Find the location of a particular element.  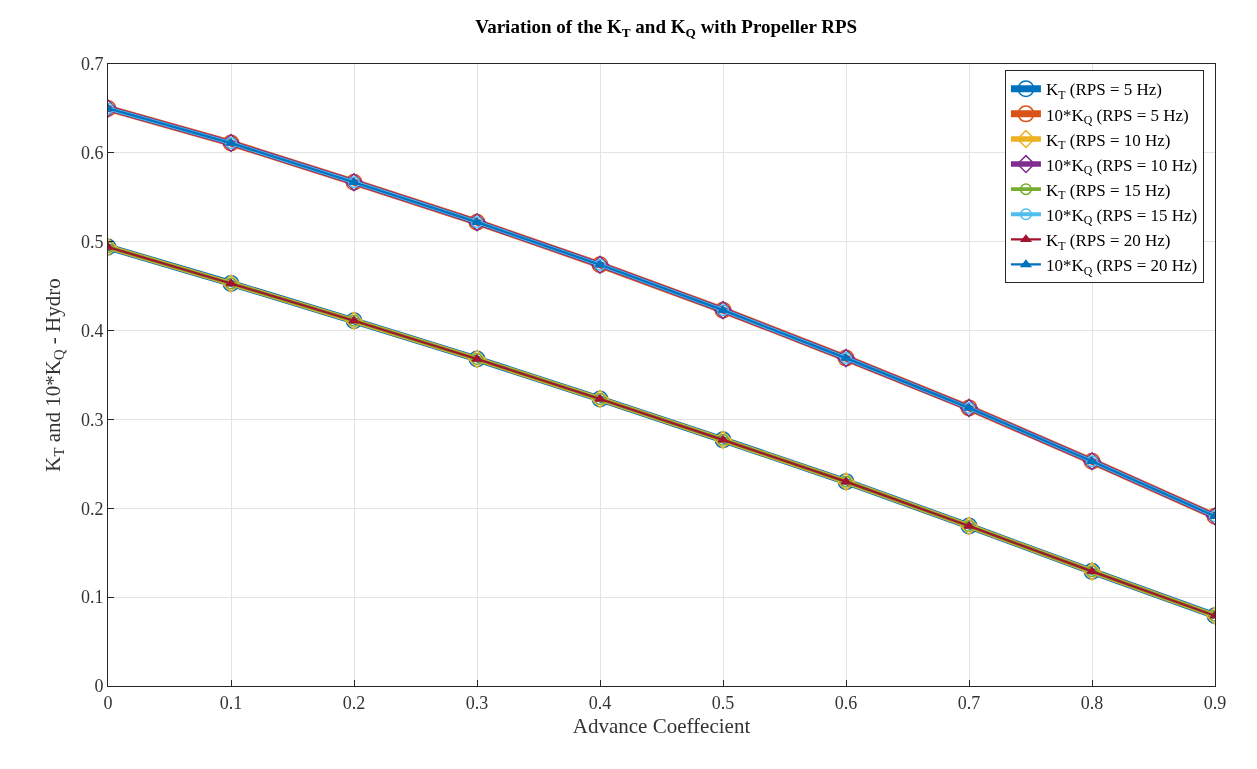

x-tick-label: 0.4 is located at coordinates (600, 702).